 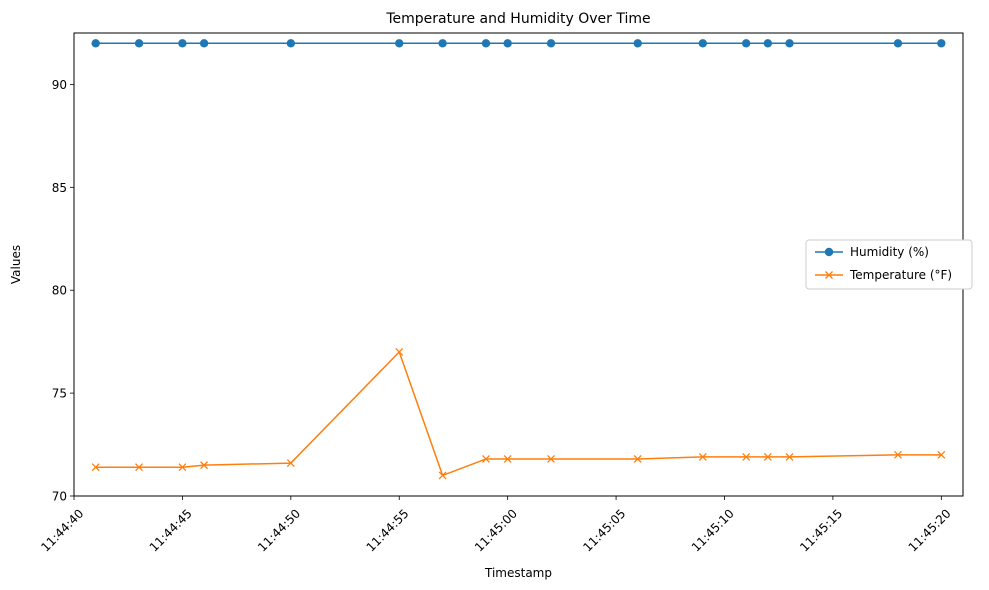 I want to click on chart-title: Temperature and Humidity Over Time, so click(x=517, y=19).